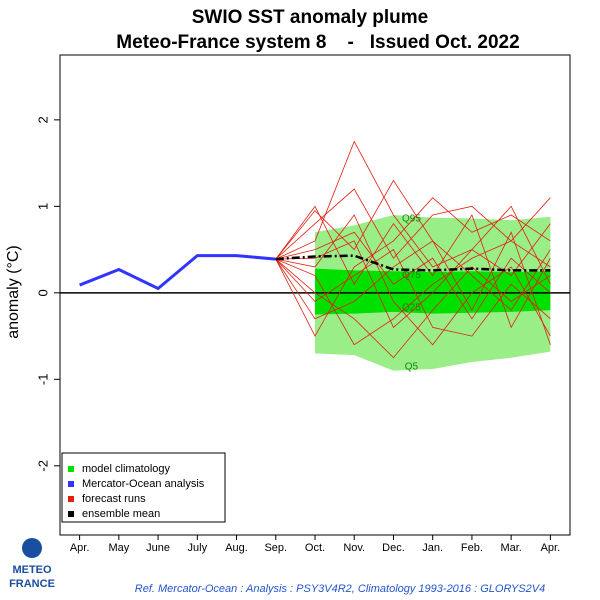  Describe the element at coordinates (42, 206) in the screenshot. I see `y-tick-label: 1` at that location.